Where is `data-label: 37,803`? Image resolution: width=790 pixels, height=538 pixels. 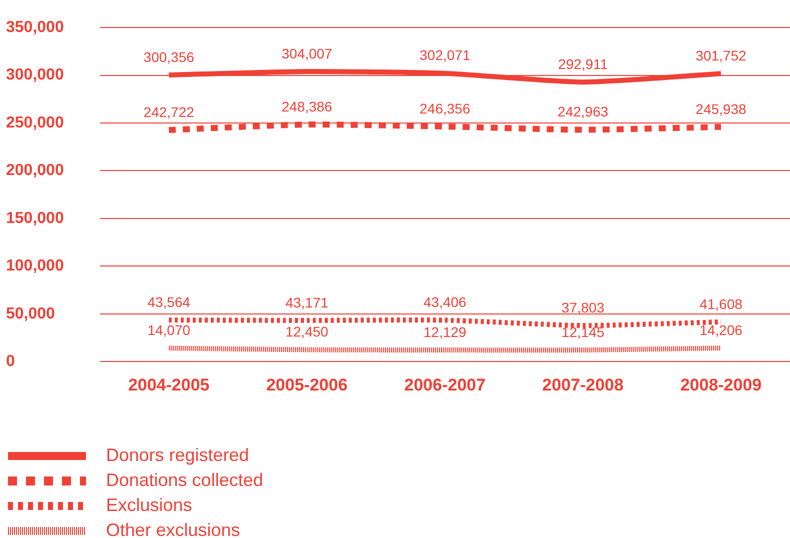
data-label: 37,803 is located at coordinates (583, 307).